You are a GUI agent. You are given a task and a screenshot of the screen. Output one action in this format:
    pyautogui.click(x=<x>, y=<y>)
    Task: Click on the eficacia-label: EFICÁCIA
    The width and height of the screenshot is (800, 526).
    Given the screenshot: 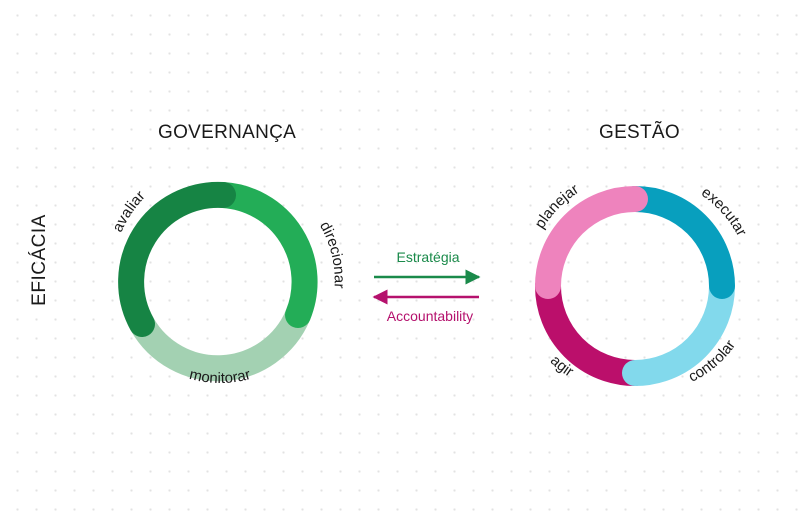 What is the action you would take?
    pyautogui.click(x=39, y=260)
    